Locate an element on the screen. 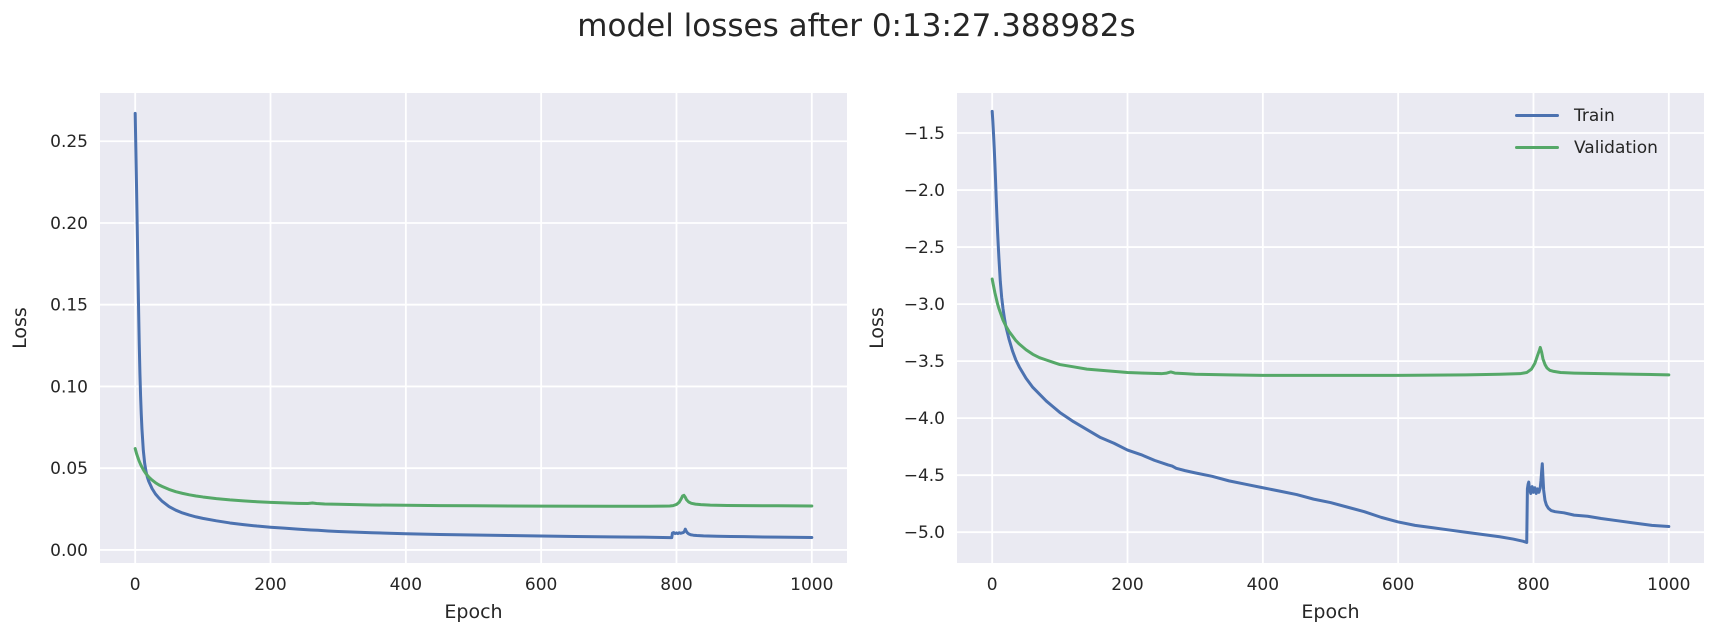 Image resolution: width=1713 pixels, height=639 pixels. y-tick-label: 0.05 is located at coordinates (69, 469).